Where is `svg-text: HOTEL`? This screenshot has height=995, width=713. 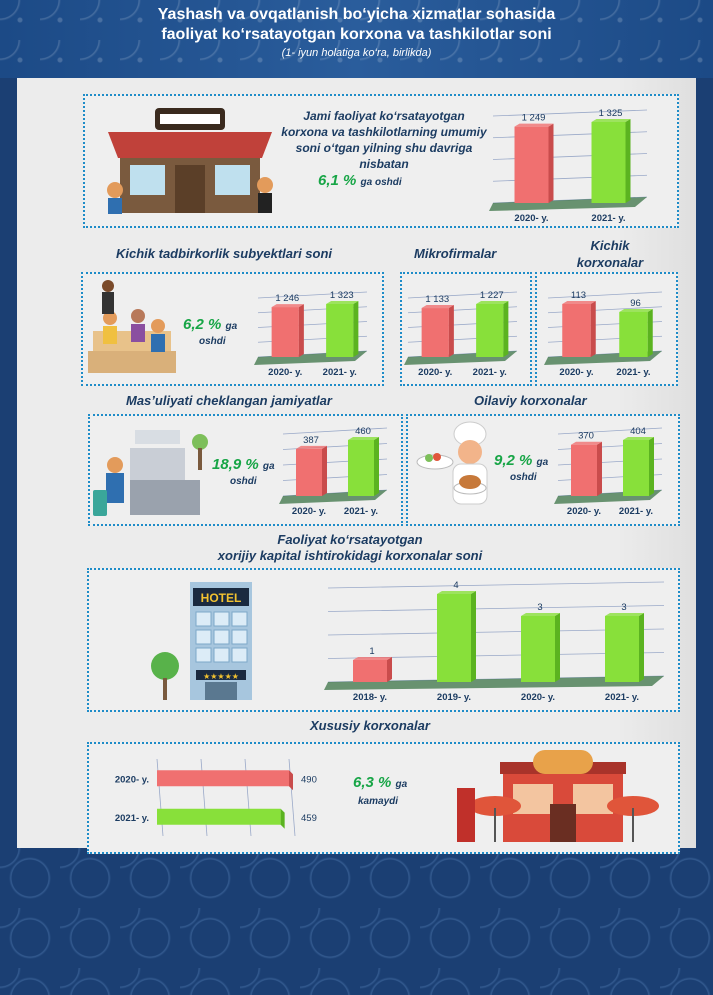
svg-text: HOTEL is located at coordinates (221, 598).